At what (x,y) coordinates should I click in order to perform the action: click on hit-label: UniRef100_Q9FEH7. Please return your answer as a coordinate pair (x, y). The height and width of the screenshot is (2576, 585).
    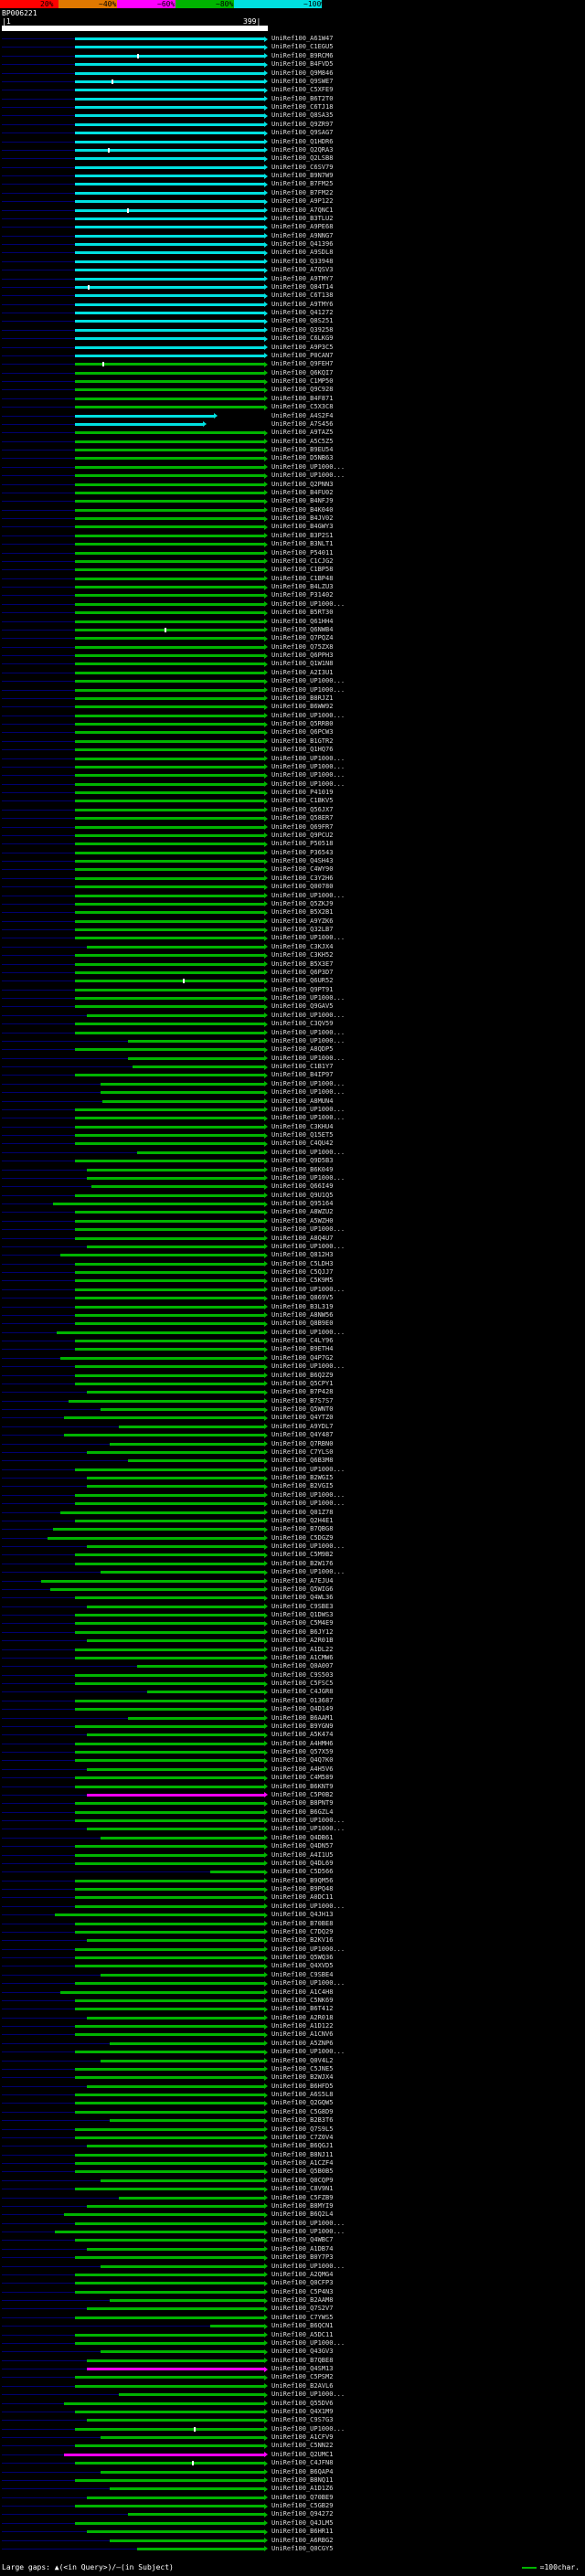
    Looking at the image, I should click on (302, 364).